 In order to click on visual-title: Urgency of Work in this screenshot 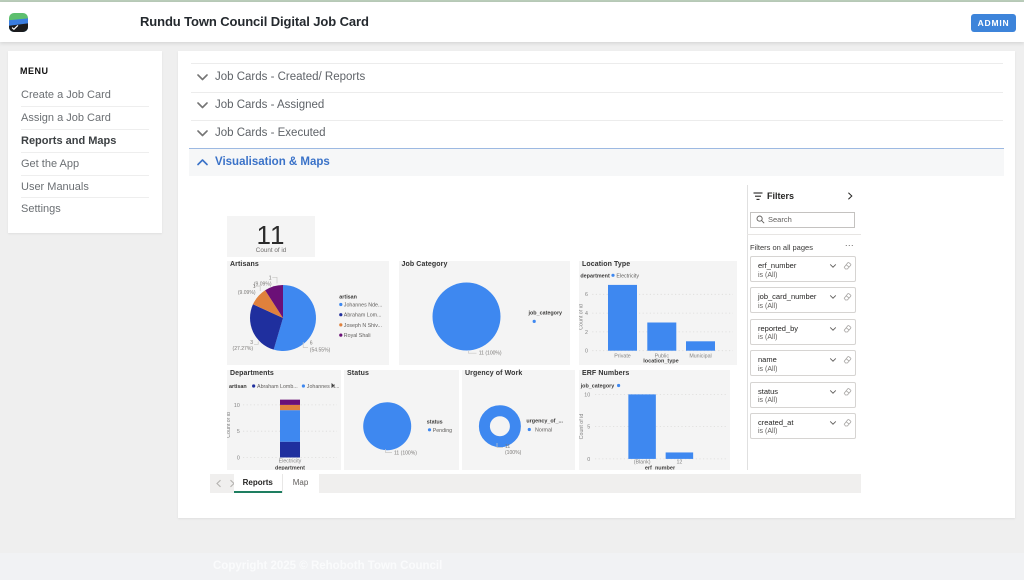, I will do `click(494, 373)`.